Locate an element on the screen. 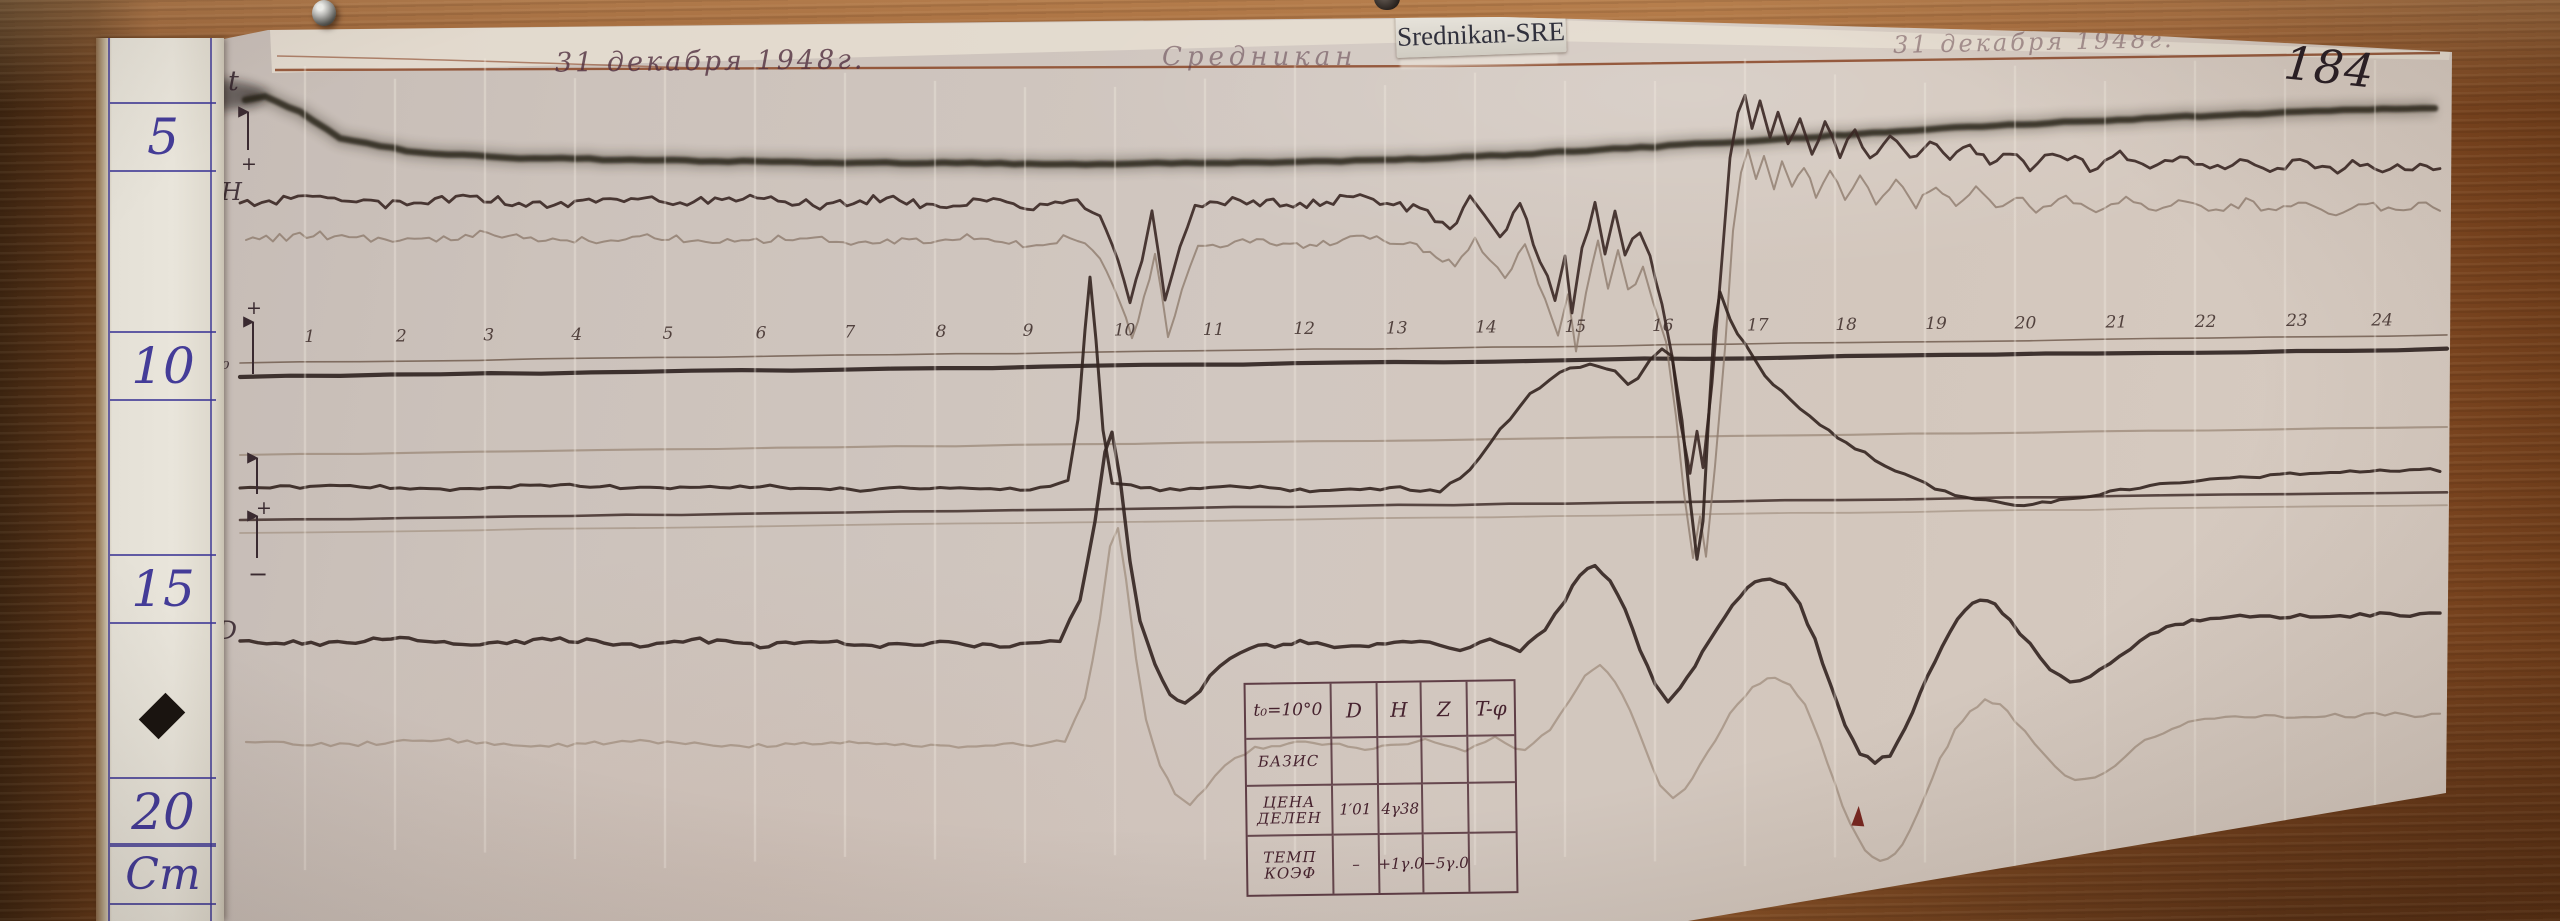 This screenshot has width=2560, height=921. trace-h0-upper-line is located at coordinates (1343, 349).